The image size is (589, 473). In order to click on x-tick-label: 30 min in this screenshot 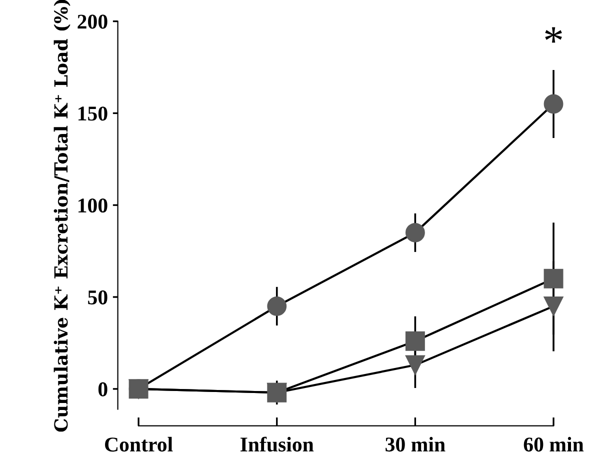, I will do `click(416, 444)`.